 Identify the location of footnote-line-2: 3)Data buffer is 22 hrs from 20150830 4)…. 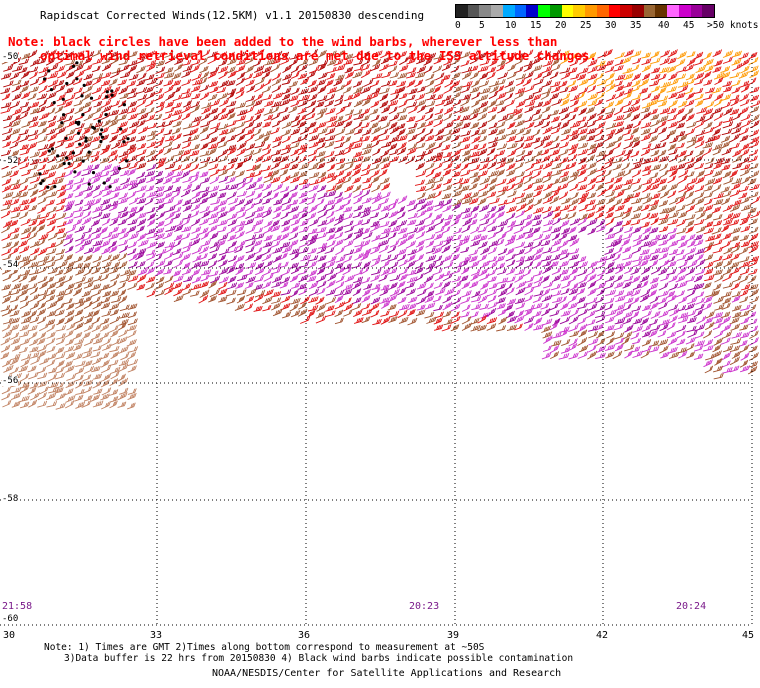
(319, 658).